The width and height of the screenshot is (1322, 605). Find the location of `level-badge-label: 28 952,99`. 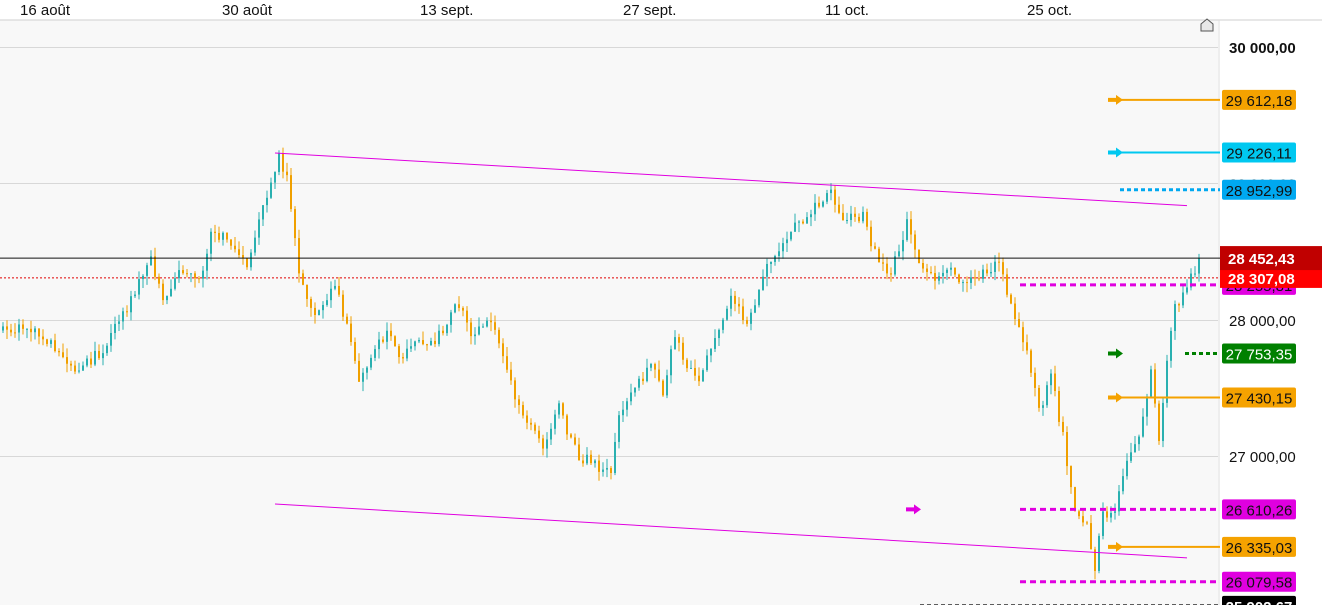

level-badge-label: 28 952,99 is located at coordinates (1259, 191).